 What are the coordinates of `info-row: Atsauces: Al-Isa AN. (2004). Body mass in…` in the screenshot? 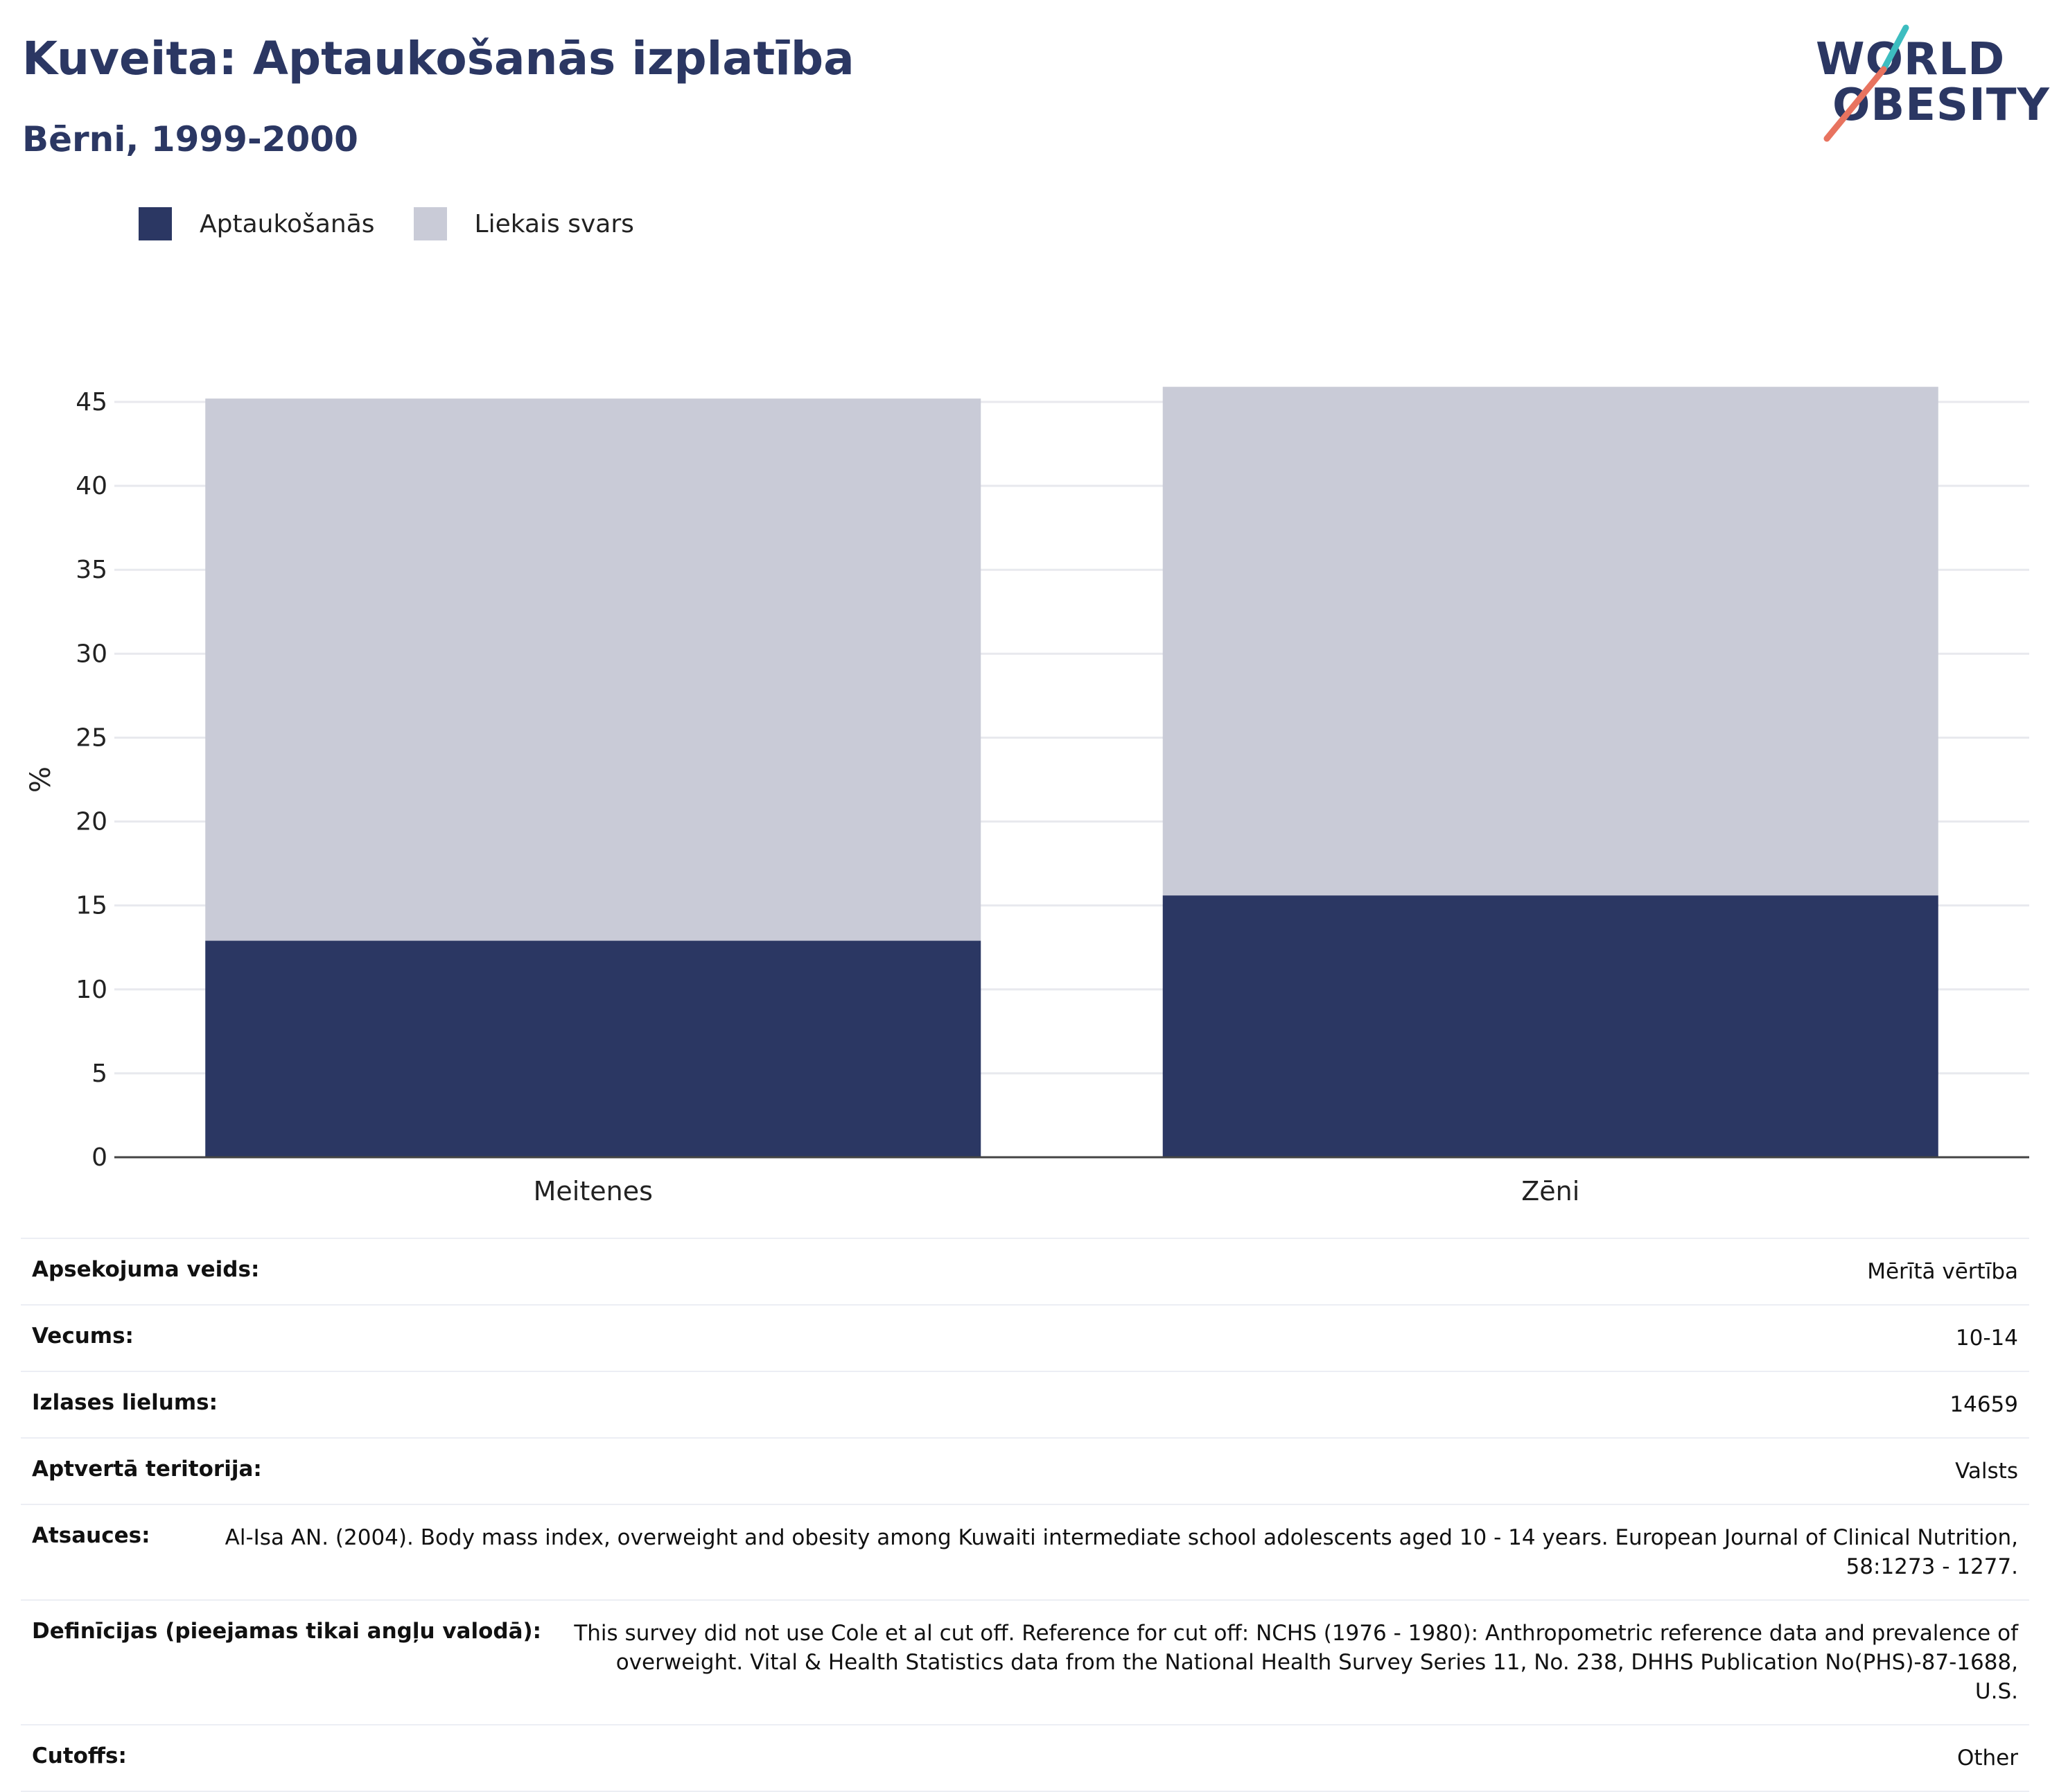 It's located at (1025, 1552).